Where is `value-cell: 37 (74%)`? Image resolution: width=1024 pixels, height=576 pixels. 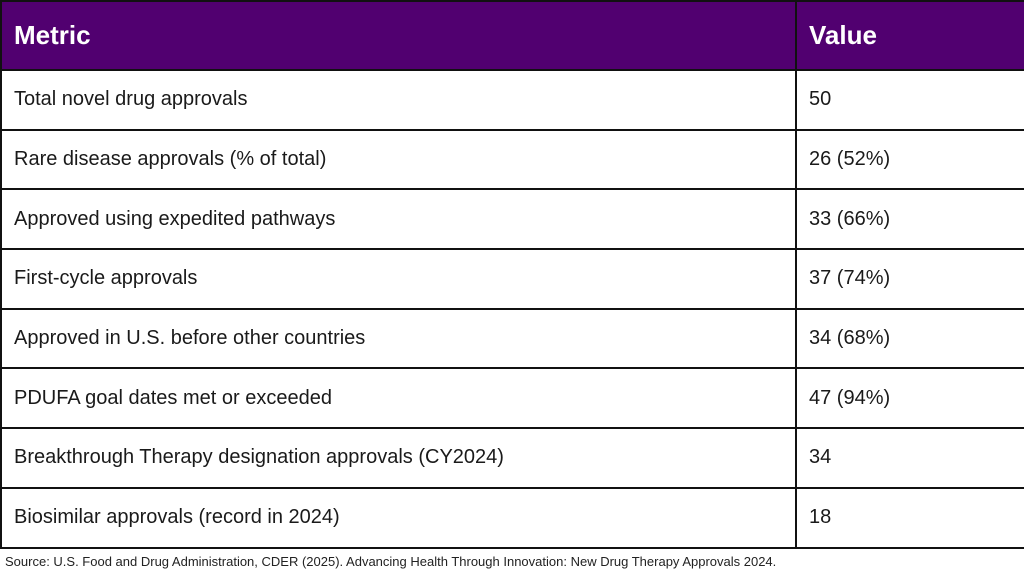 value-cell: 37 (74%) is located at coordinates (909, 279).